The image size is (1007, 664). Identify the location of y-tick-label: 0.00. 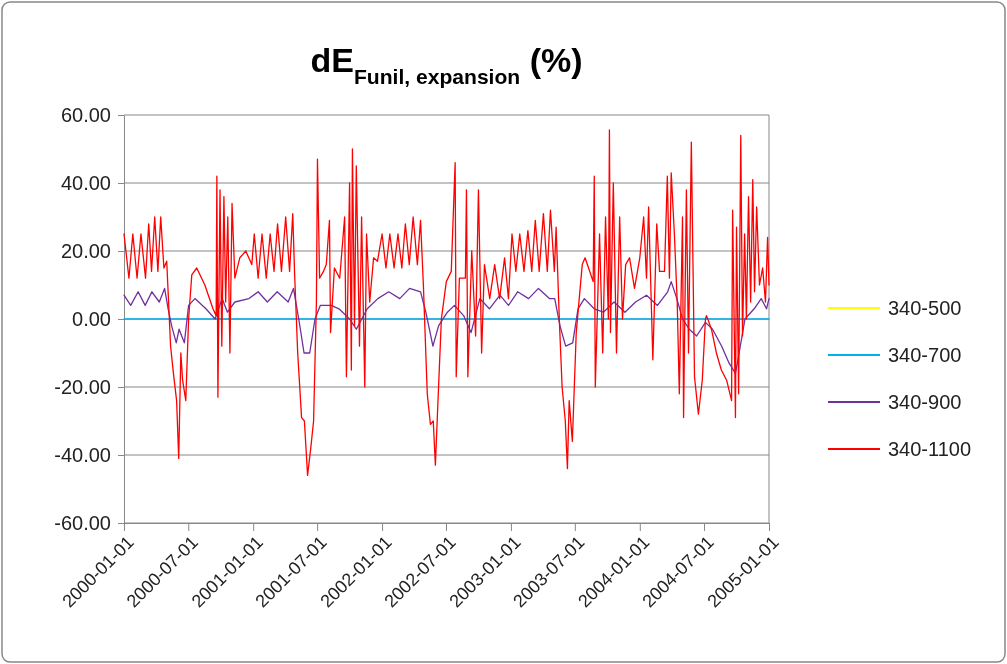
(91, 318).